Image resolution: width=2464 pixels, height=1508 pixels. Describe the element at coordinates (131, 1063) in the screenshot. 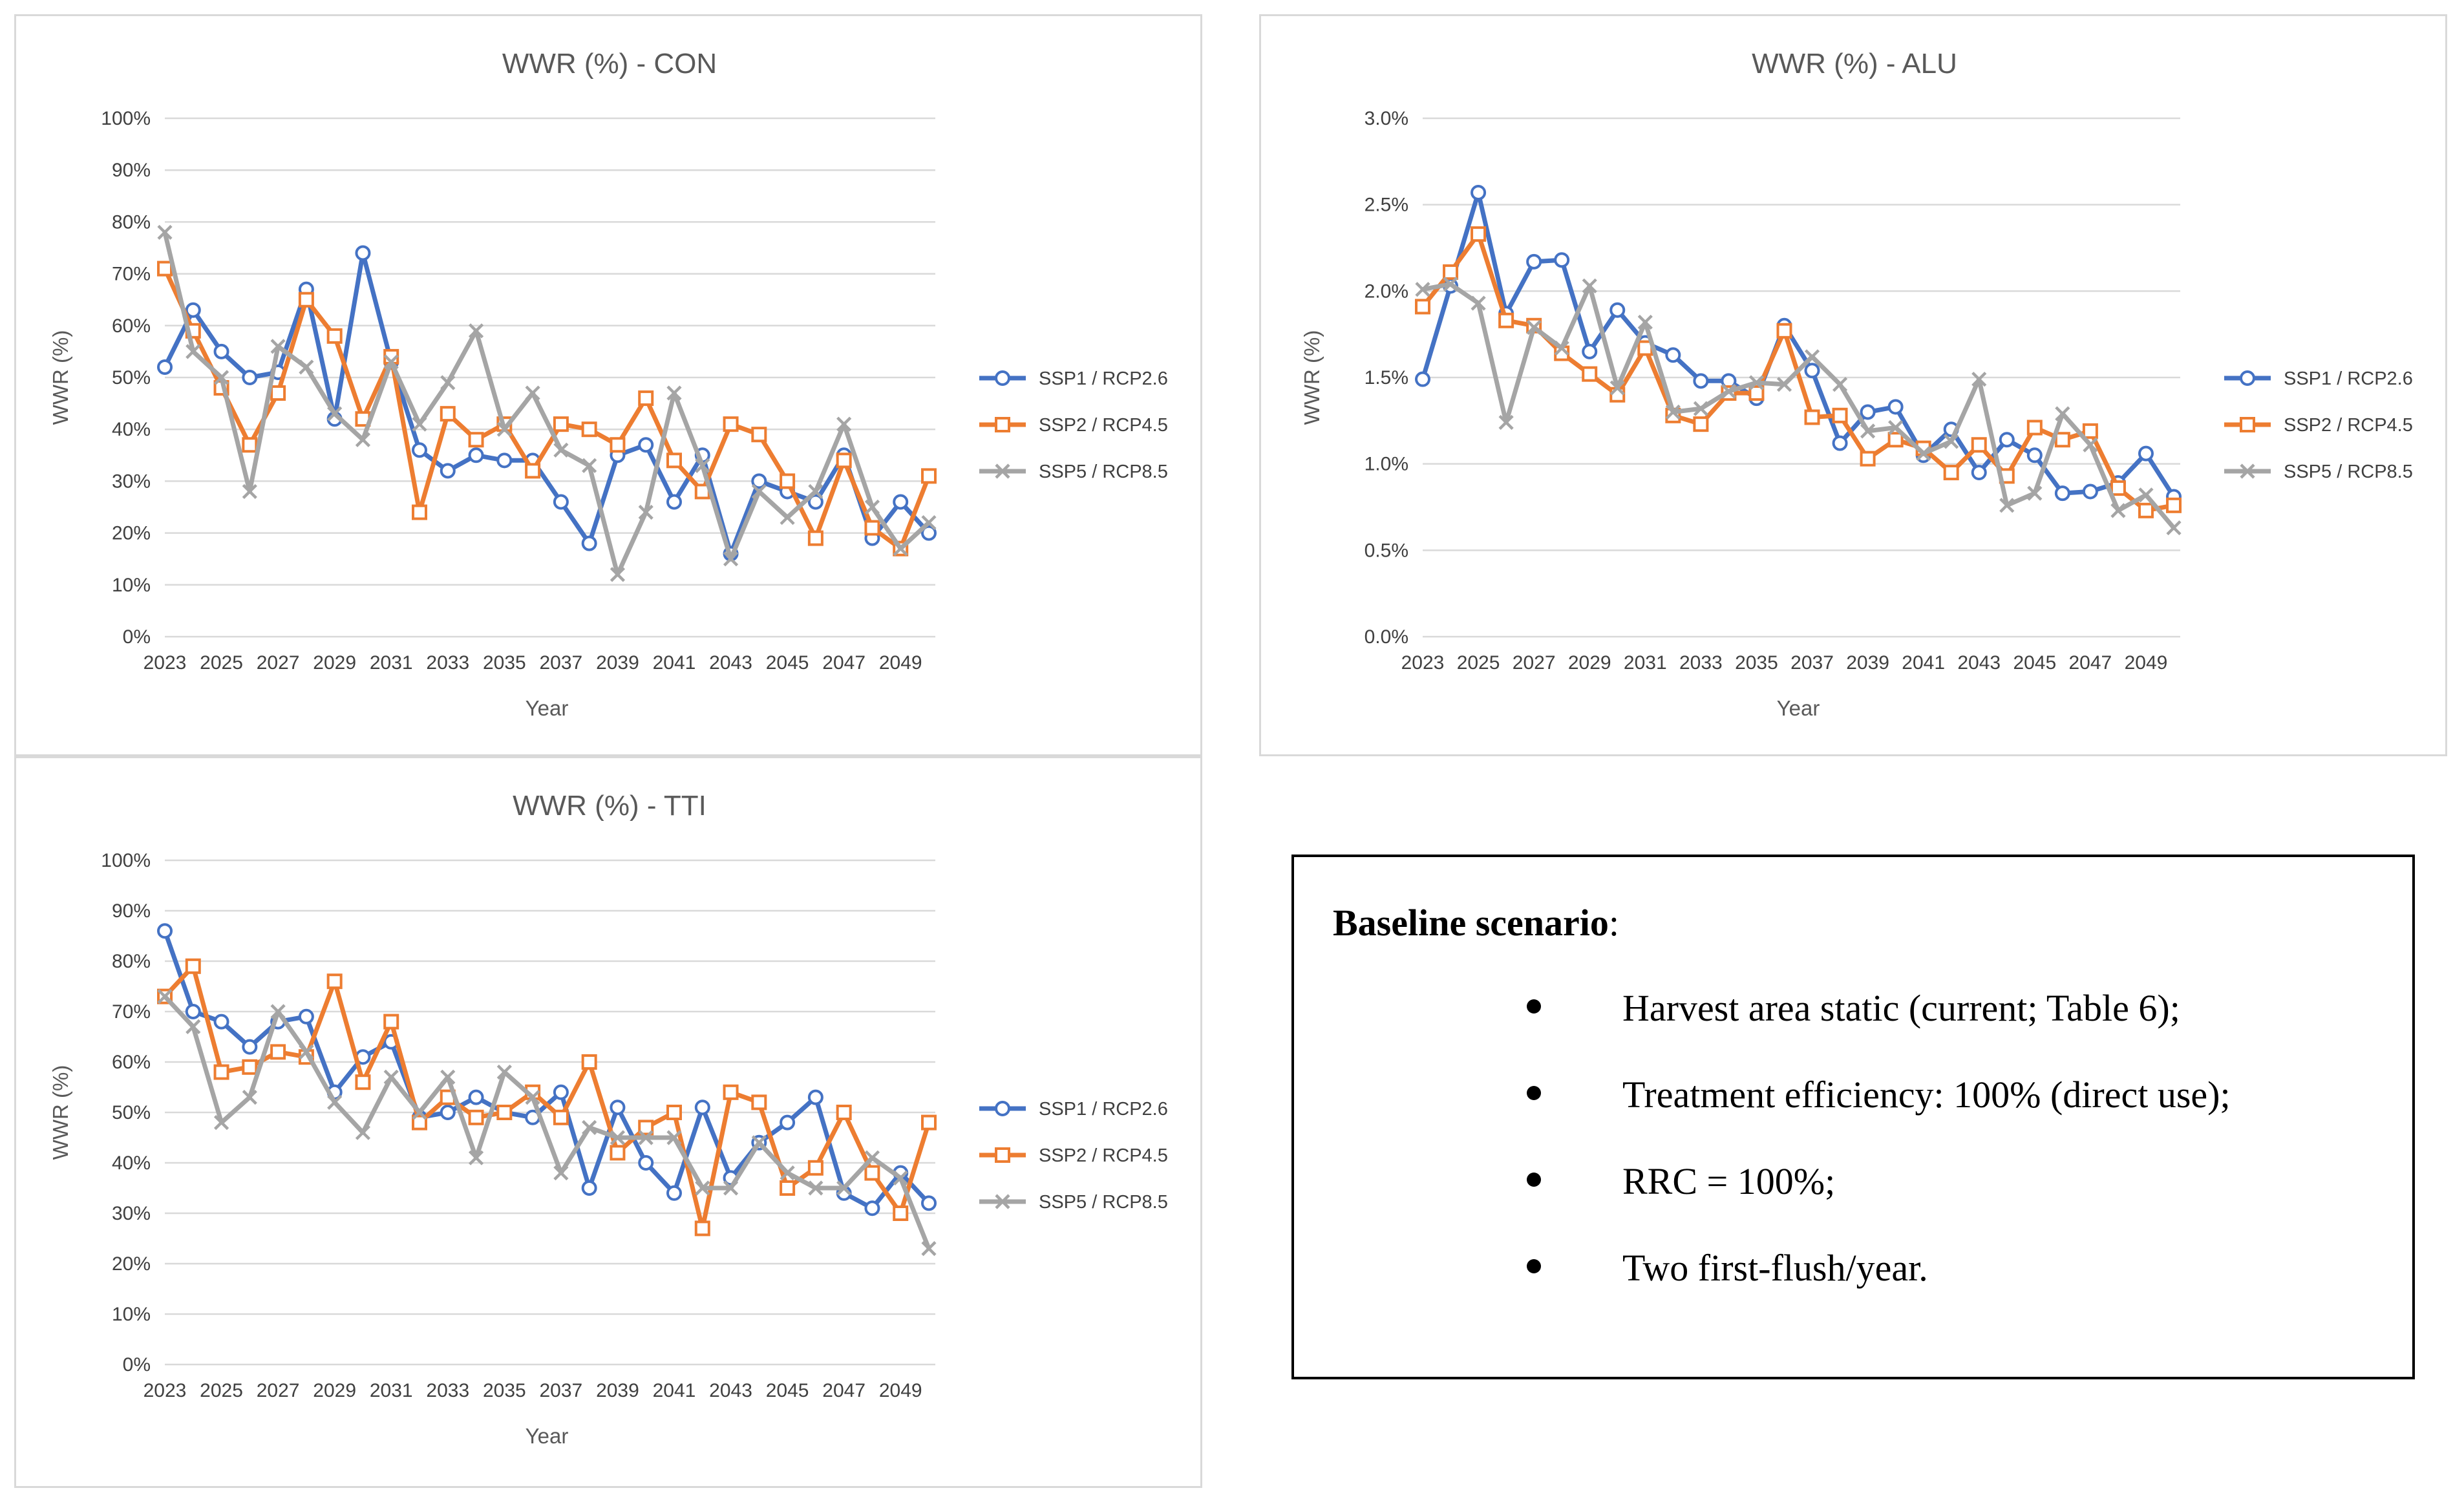

I see `y-tick-label: 60%` at that location.